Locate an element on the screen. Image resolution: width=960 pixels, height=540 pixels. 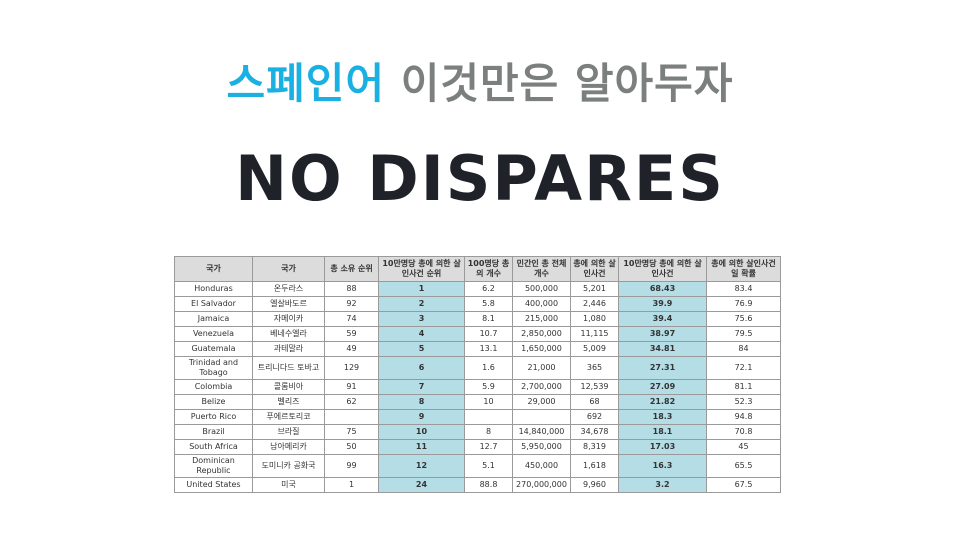
table-cell: 도미니카 공화국 is located at coordinates (288, 466).